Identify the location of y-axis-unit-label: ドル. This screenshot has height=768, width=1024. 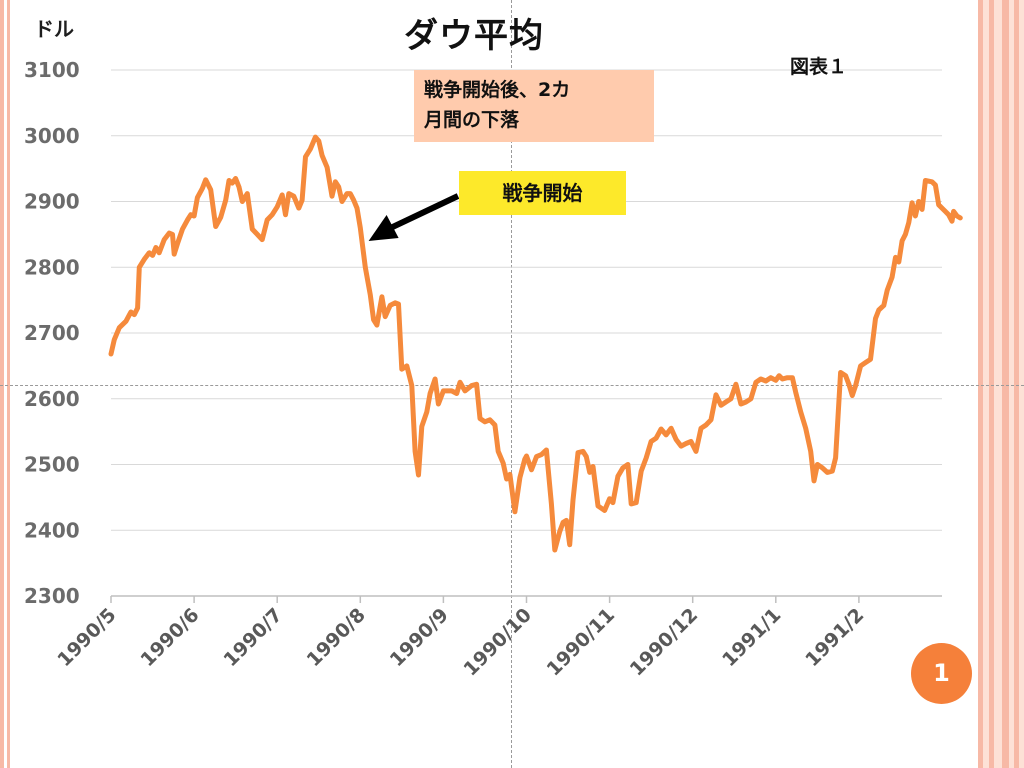
(54, 29).